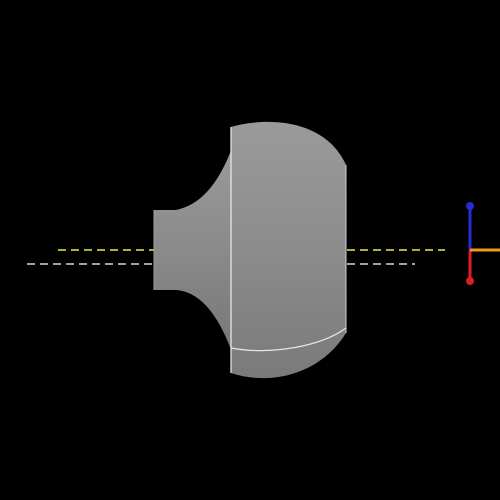 This screenshot has height=500, width=500. I want to click on body-bottom-edge, so click(288, 339).